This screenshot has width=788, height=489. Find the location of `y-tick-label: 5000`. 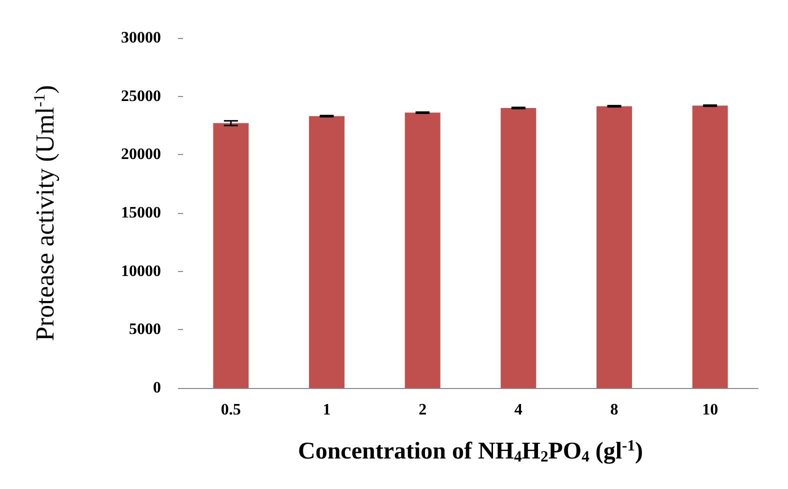

y-tick-label: 5000 is located at coordinates (145, 329).